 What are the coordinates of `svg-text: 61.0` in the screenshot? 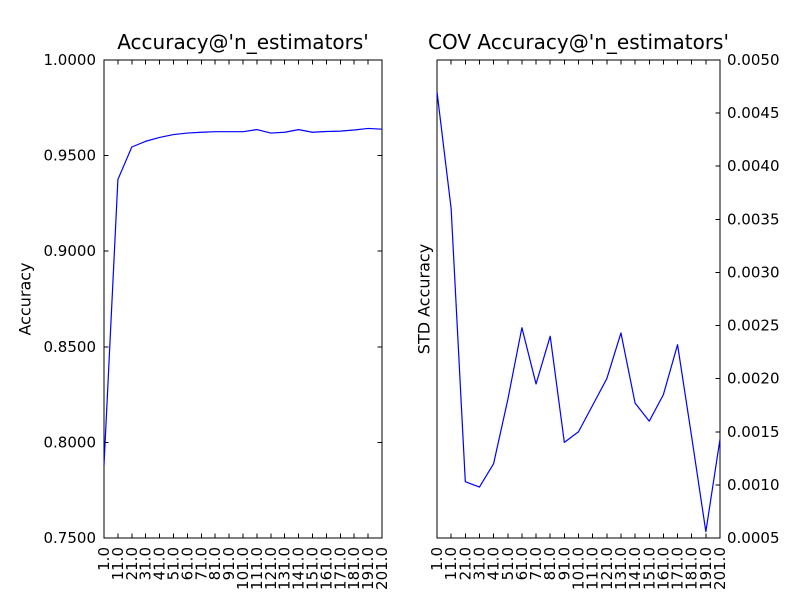 It's located at (522, 563).